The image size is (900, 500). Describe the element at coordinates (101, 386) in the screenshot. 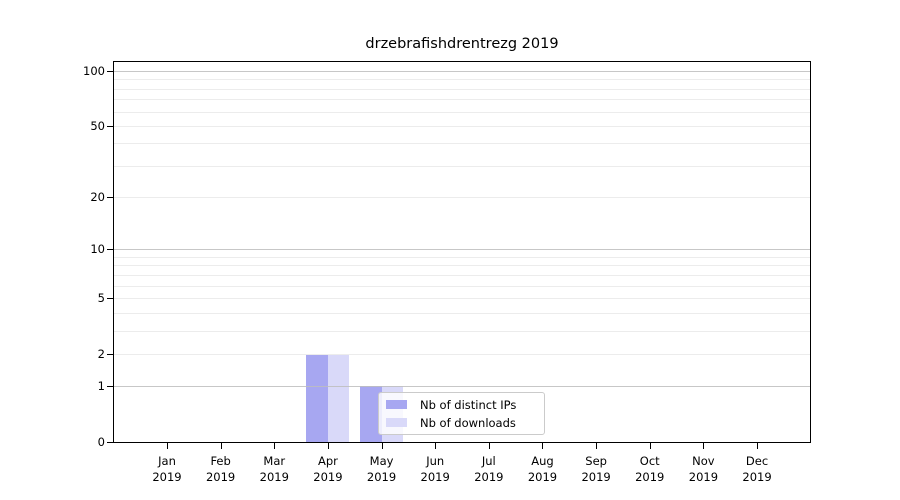

I see `y-tick-label-1: 1` at that location.